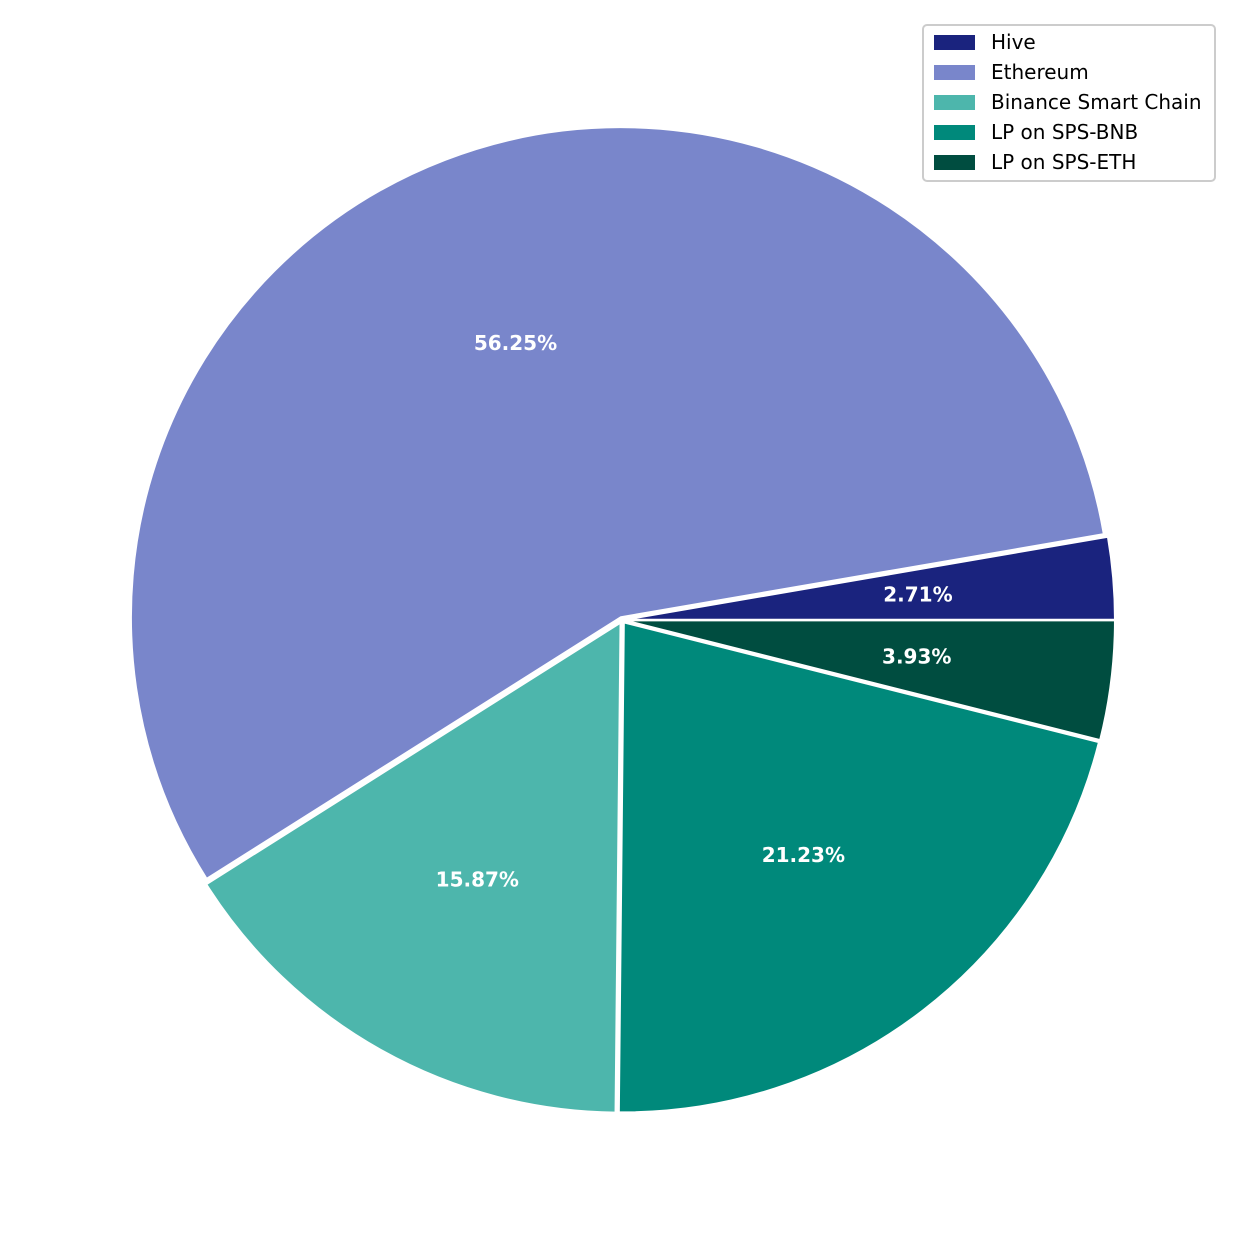 This screenshot has height=1242, width=1242. Describe the element at coordinates (477, 879) in the screenshot. I see `pie-label-binance-smart-chain: 15.87%` at that location.